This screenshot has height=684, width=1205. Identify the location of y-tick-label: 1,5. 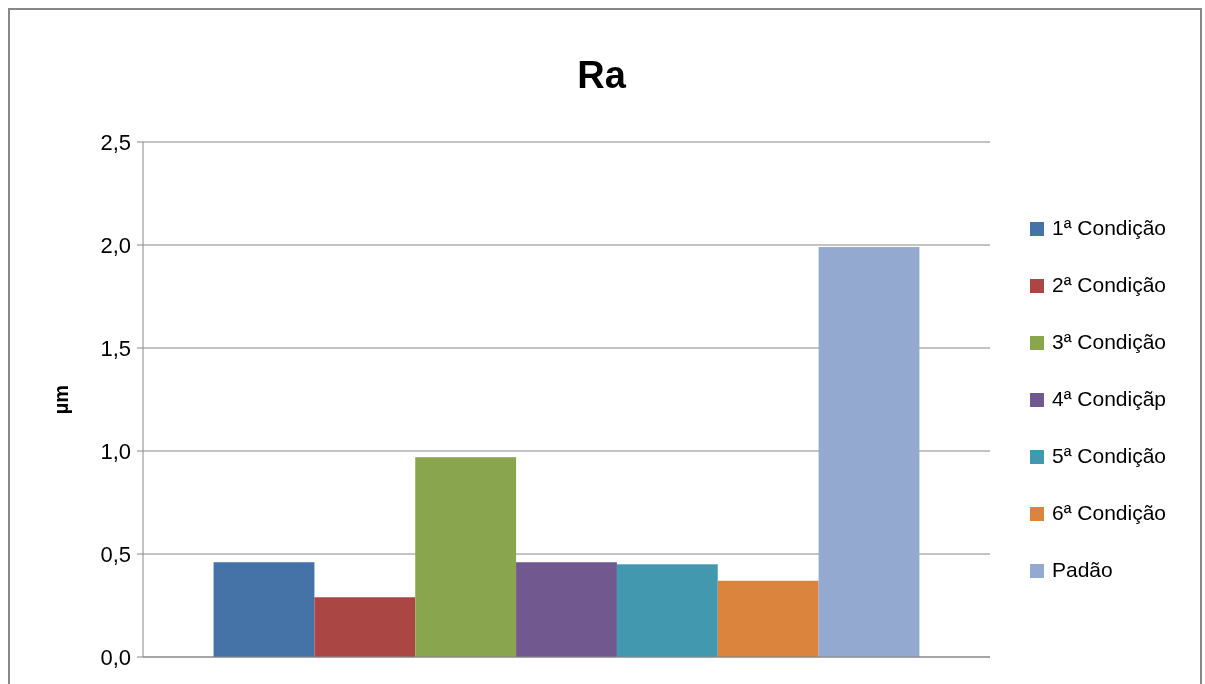
(115, 348).